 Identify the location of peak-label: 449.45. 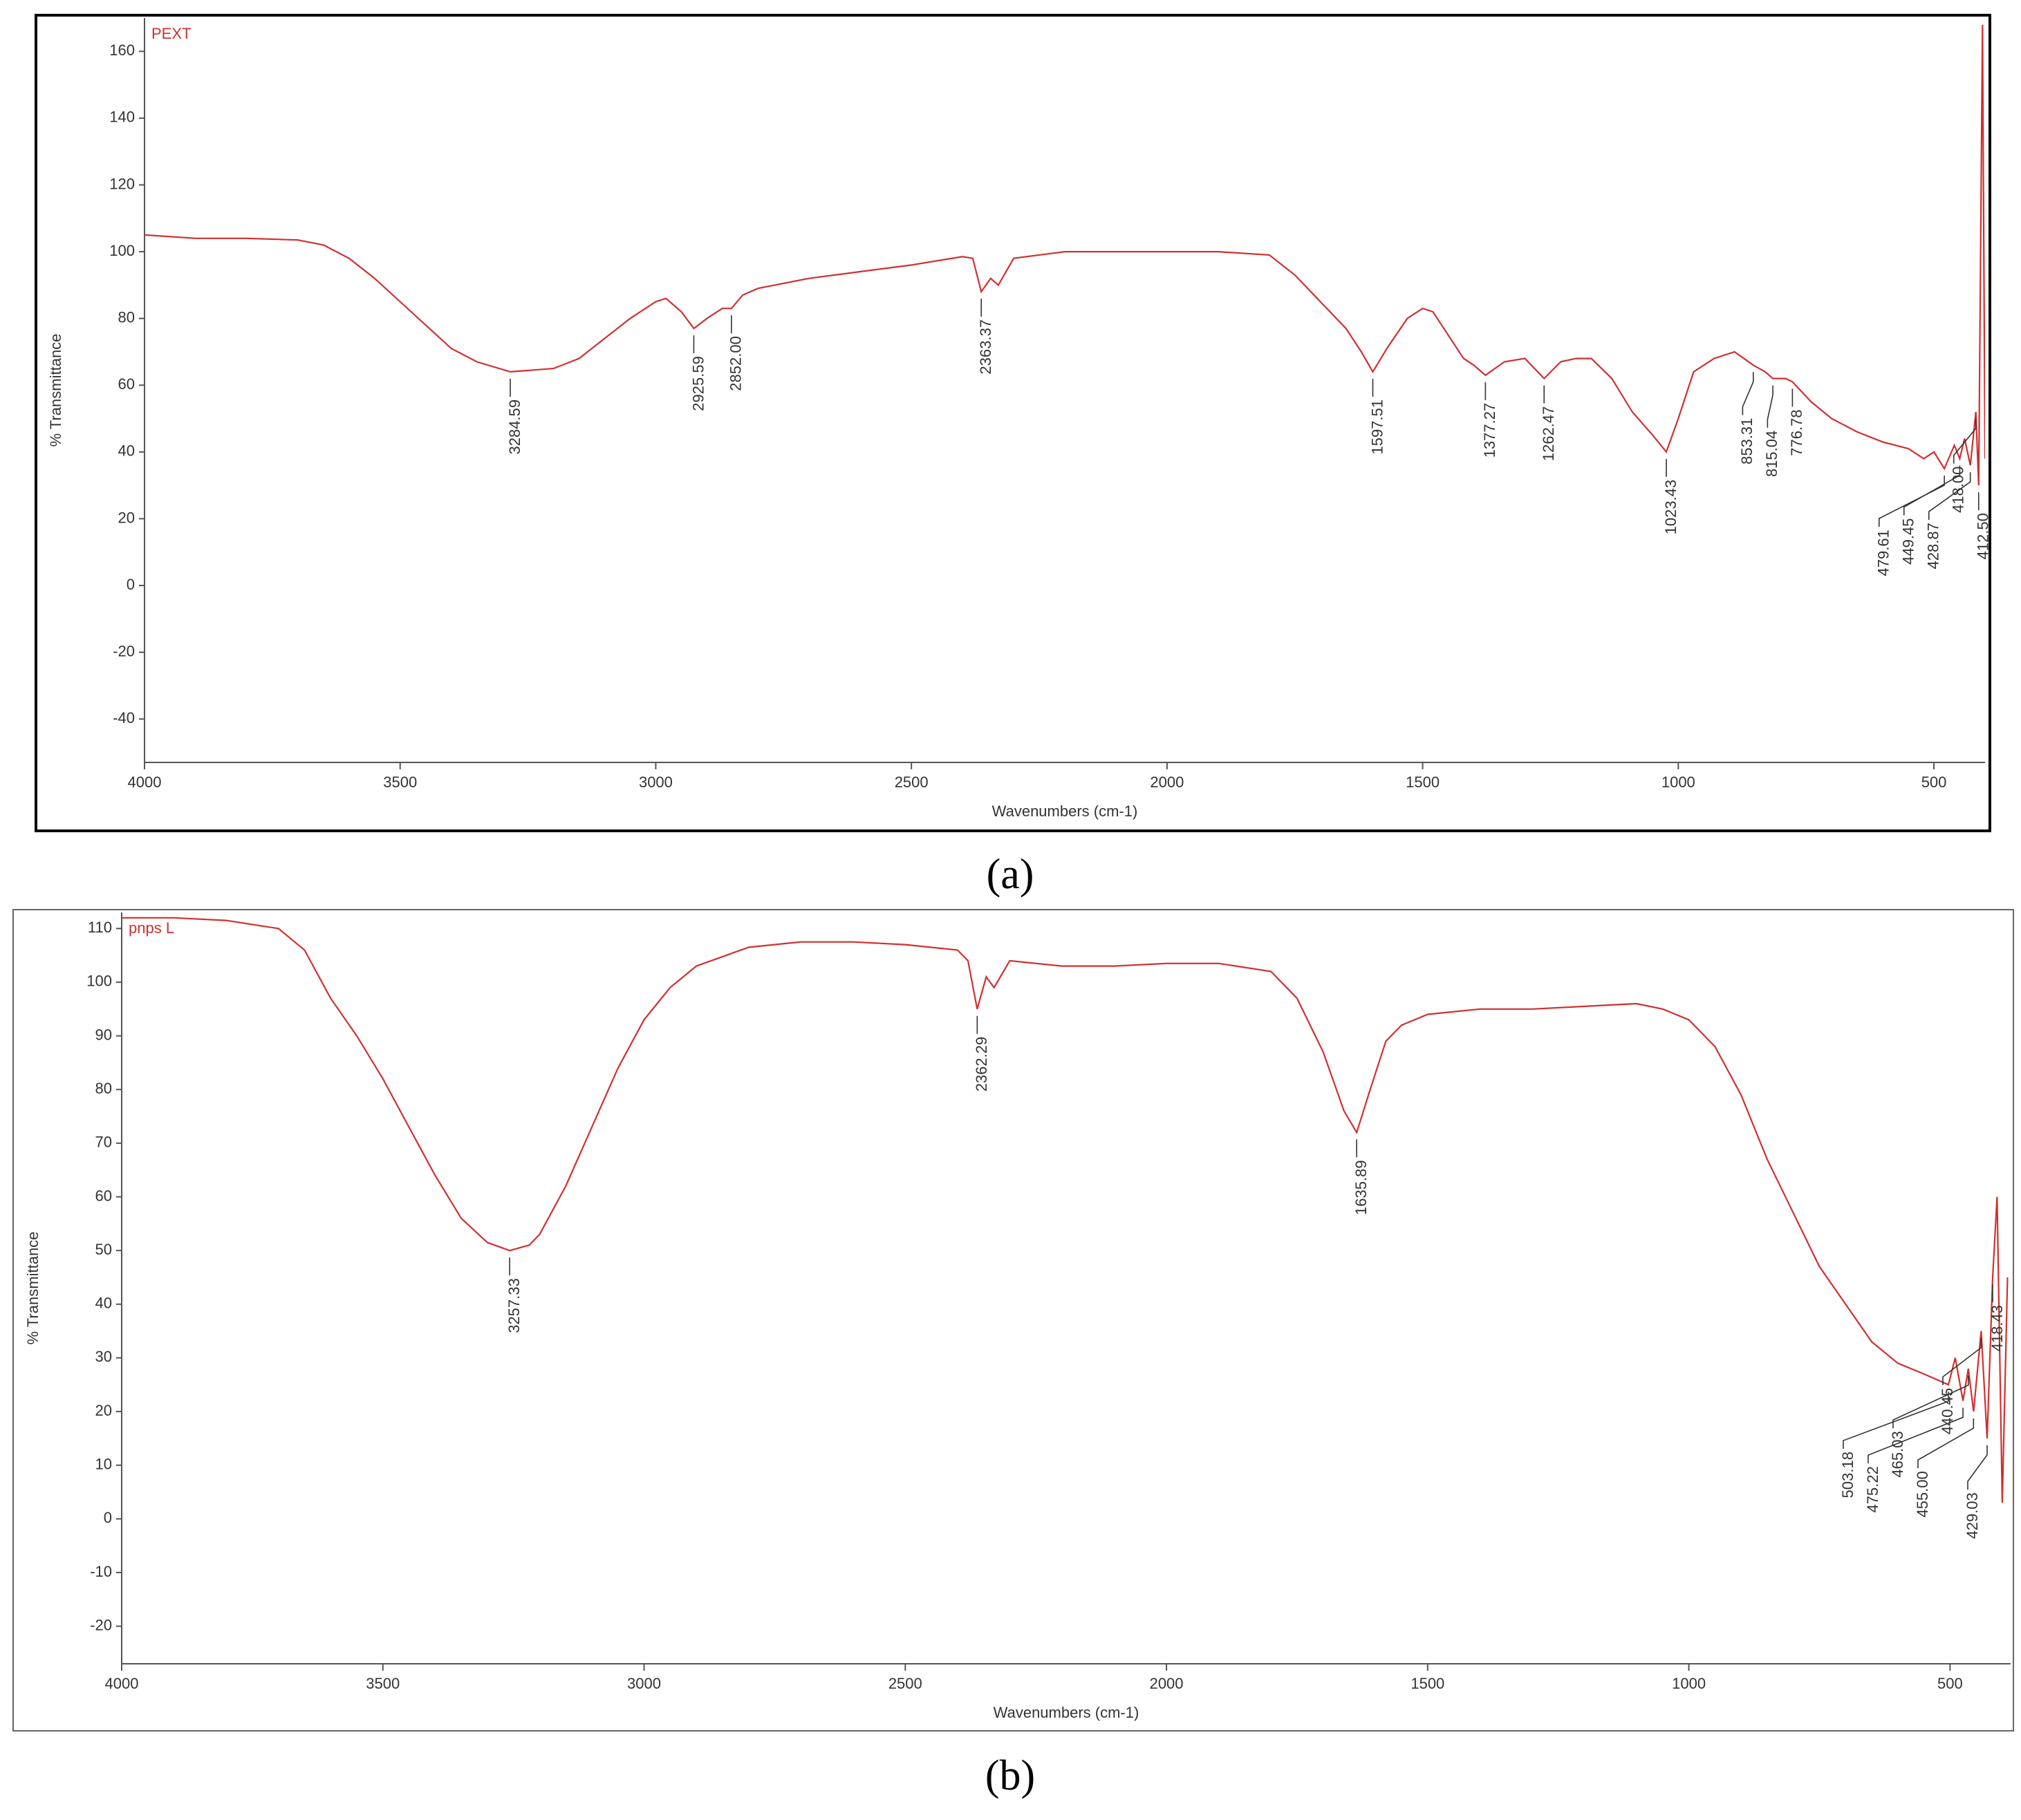
(1908, 541).